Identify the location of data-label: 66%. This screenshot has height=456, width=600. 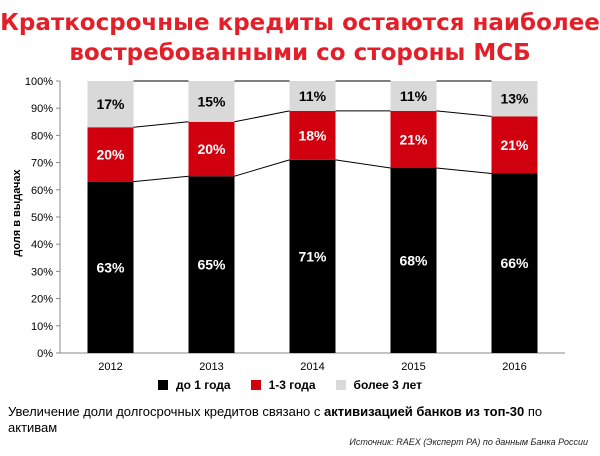
(514, 263).